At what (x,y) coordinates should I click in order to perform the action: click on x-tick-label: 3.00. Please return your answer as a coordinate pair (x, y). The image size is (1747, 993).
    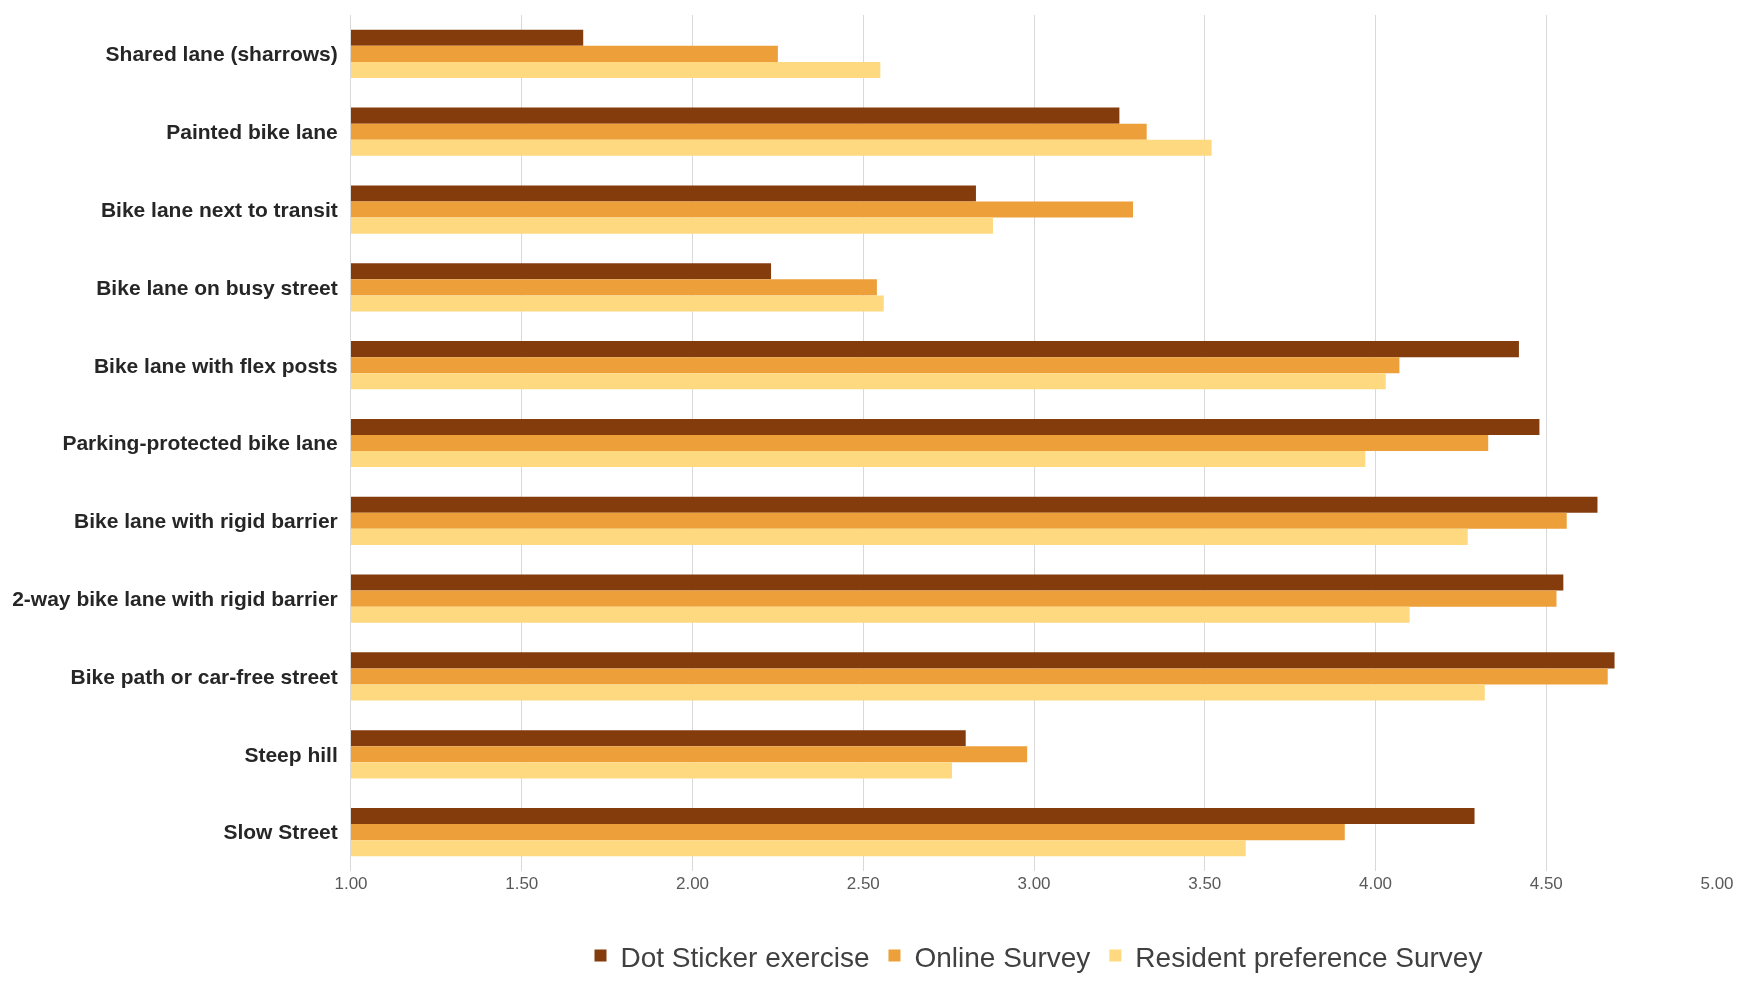
    Looking at the image, I should click on (1034, 883).